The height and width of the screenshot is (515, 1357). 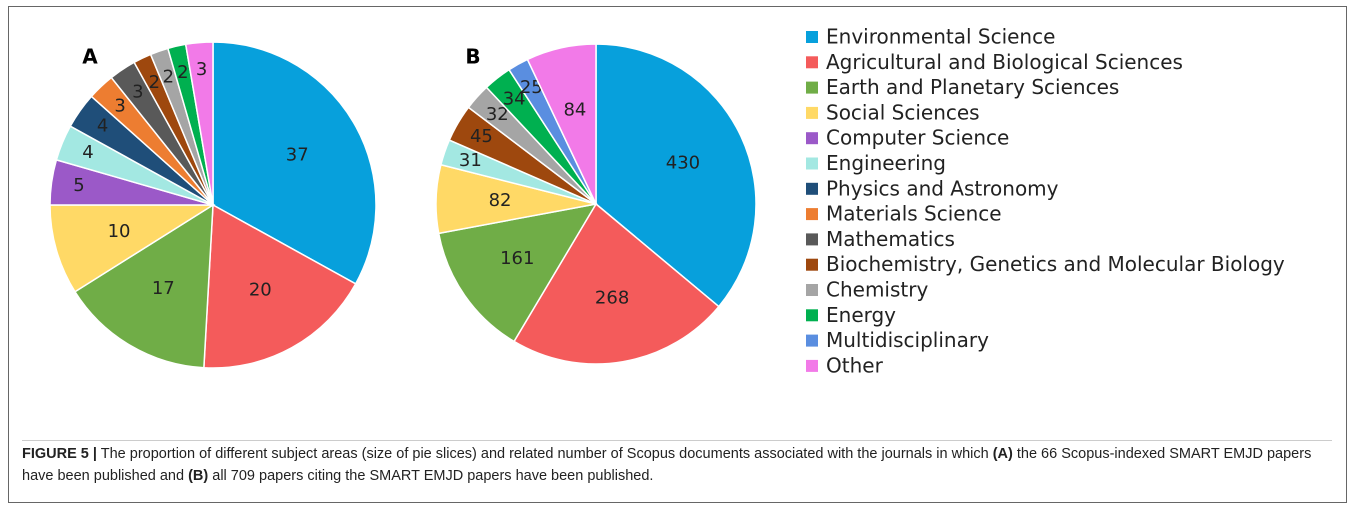 What do you see at coordinates (1002, 454) in the screenshot?
I see `caption-ref: (A)` at bounding box center [1002, 454].